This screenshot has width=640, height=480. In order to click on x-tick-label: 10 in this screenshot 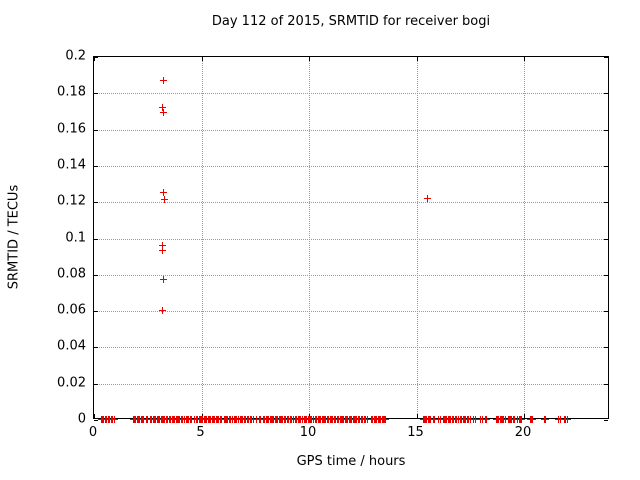, I will do `click(308, 432)`.